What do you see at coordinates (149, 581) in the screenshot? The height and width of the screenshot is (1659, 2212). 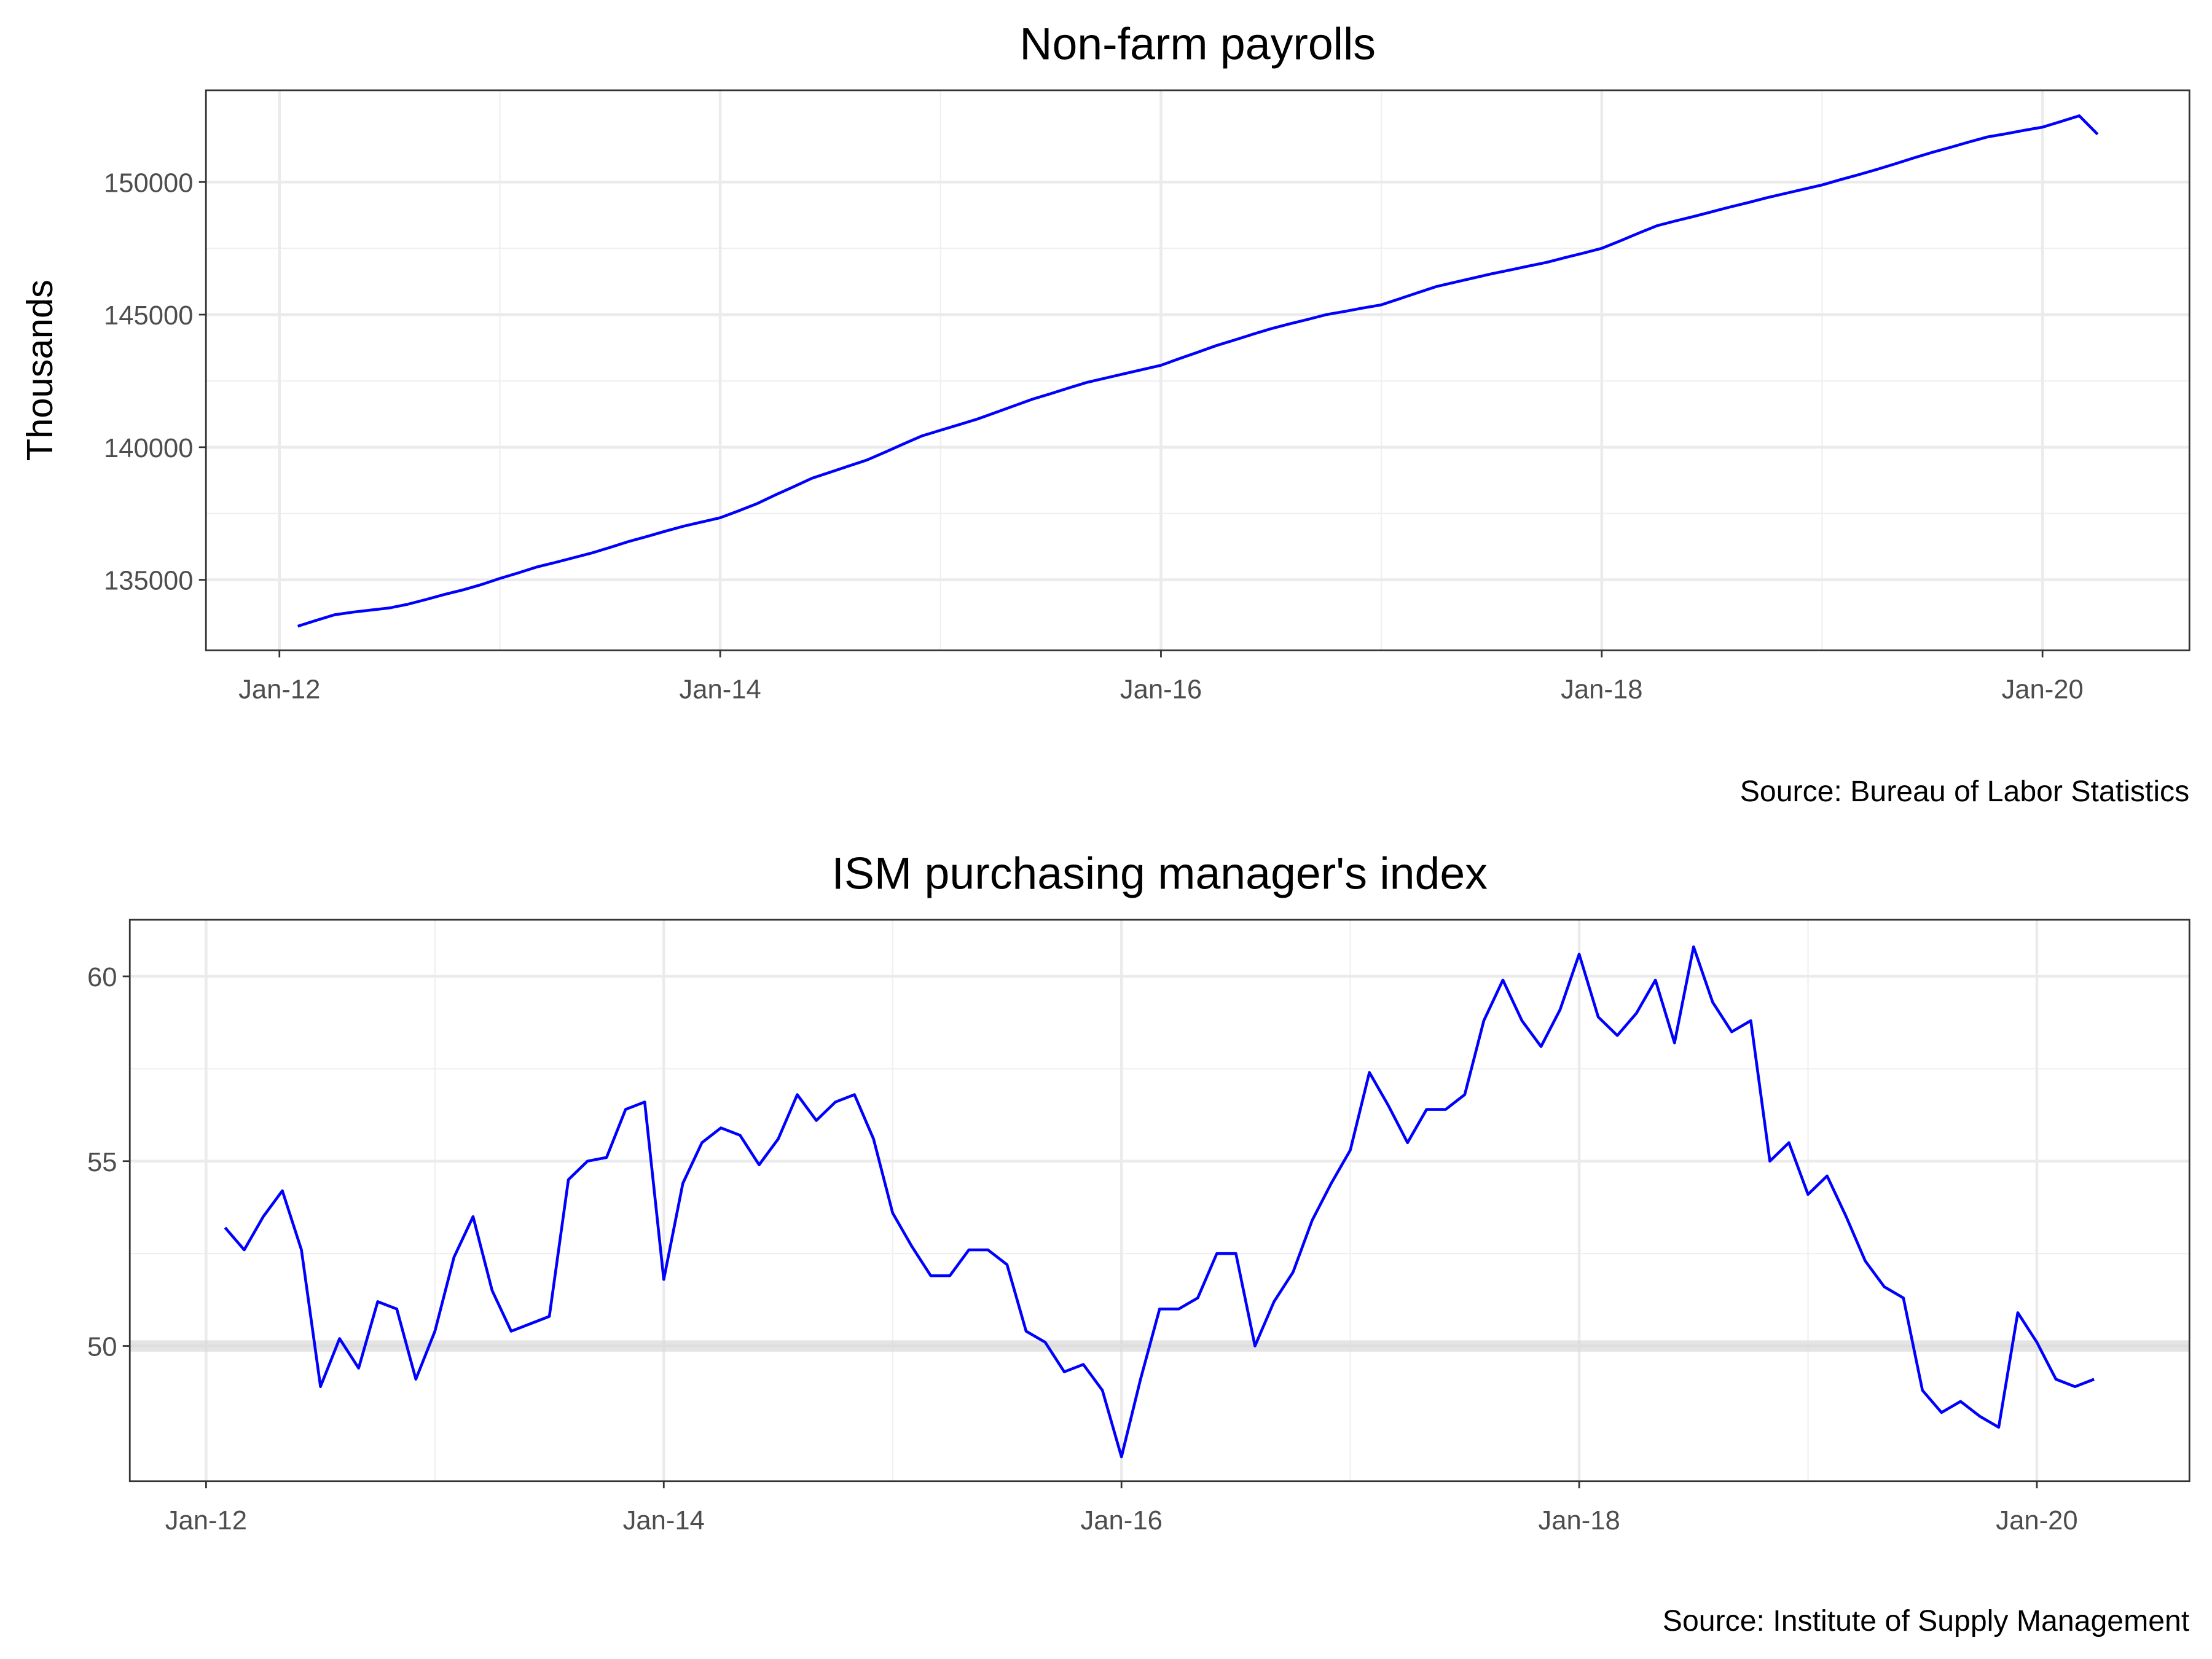 I see `y-tick-label: 135000` at bounding box center [149, 581].